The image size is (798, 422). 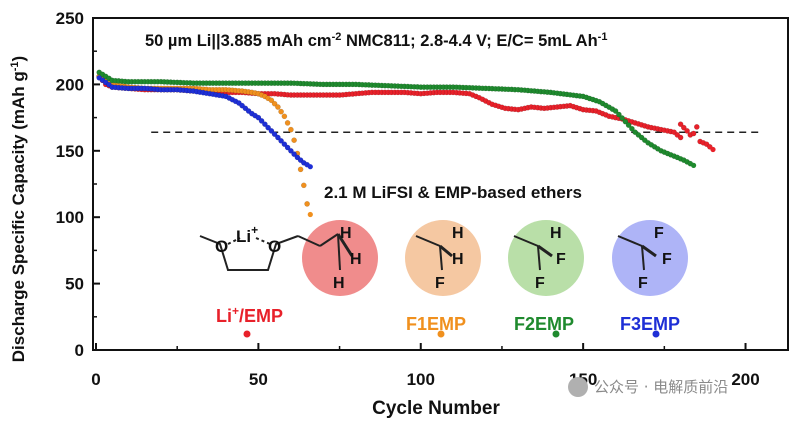 What do you see at coordinates (356, 259) in the screenshot?
I see `ch3-h-right: H` at bounding box center [356, 259].